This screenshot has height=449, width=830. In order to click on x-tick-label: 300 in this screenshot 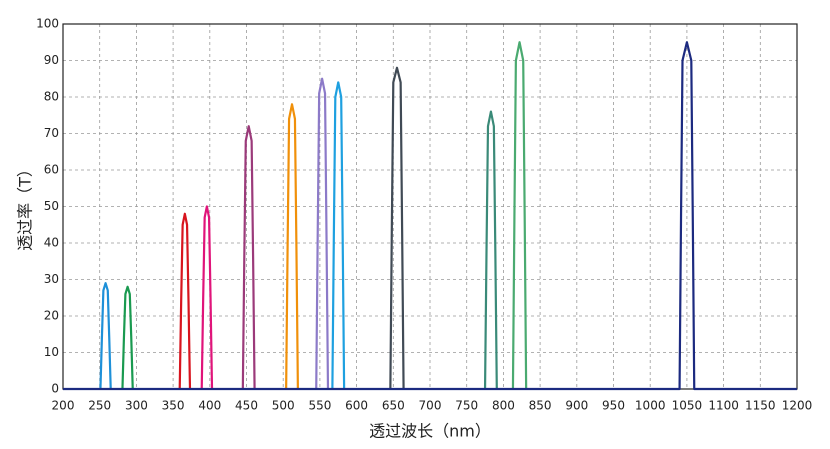, I will do `click(136, 406)`.